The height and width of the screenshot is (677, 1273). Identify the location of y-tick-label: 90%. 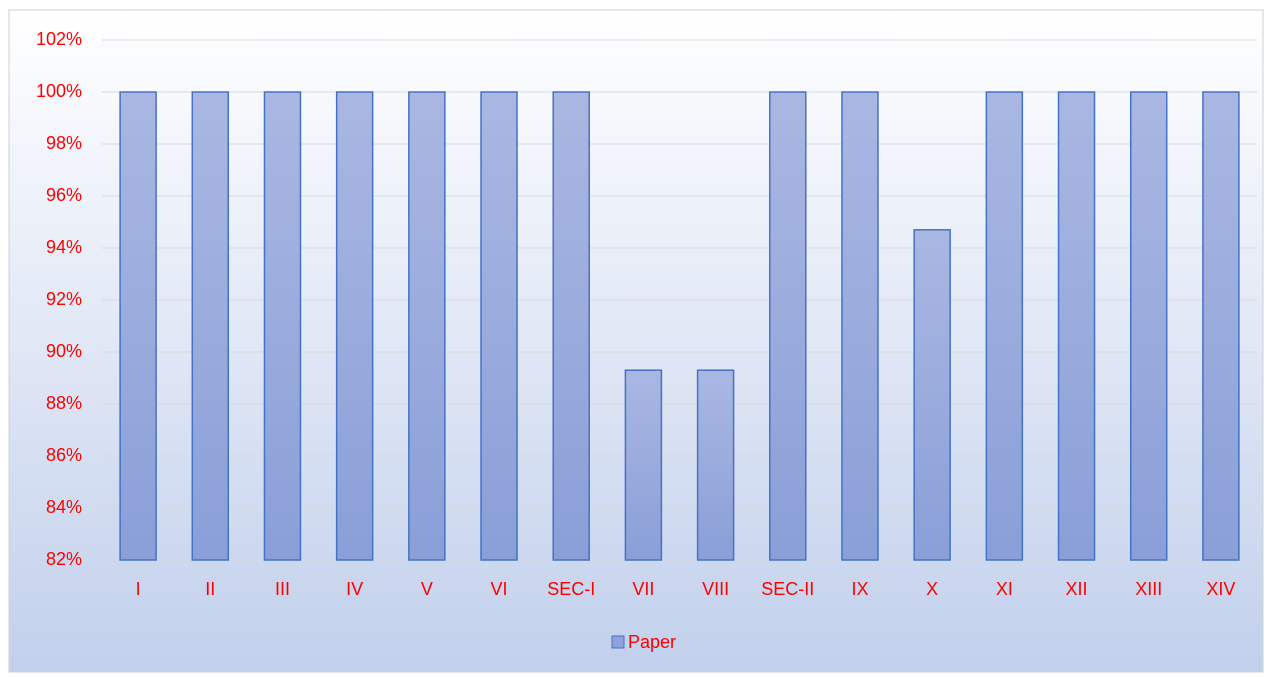
(64, 351).